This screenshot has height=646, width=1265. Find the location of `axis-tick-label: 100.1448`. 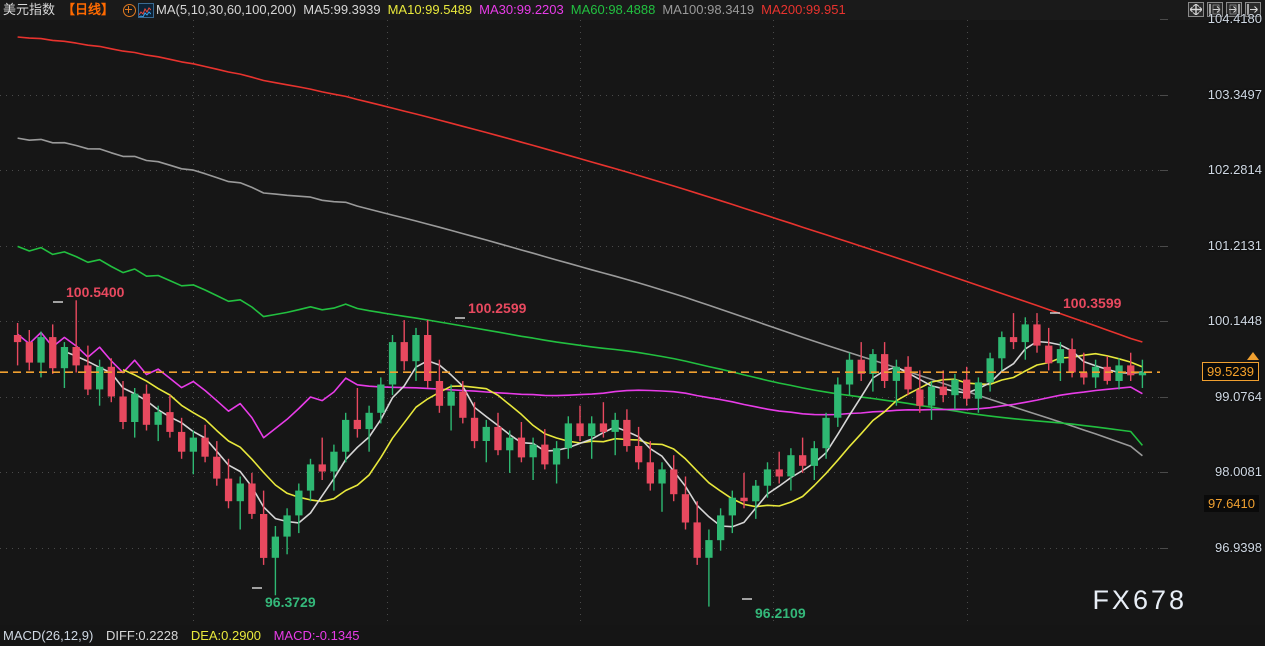

axis-tick-label: 100.1448 is located at coordinates (1234, 320).